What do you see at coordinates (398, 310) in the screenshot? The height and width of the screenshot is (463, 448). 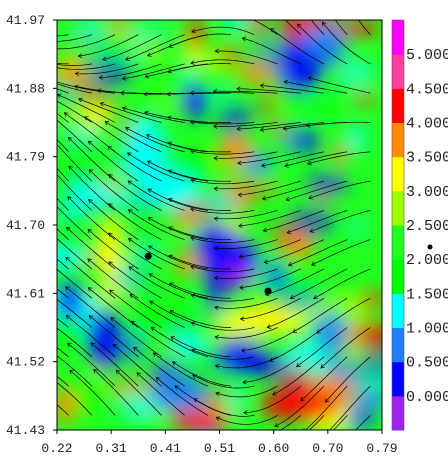 I see `colorbar-swatch` at bounding box center [398, 310].